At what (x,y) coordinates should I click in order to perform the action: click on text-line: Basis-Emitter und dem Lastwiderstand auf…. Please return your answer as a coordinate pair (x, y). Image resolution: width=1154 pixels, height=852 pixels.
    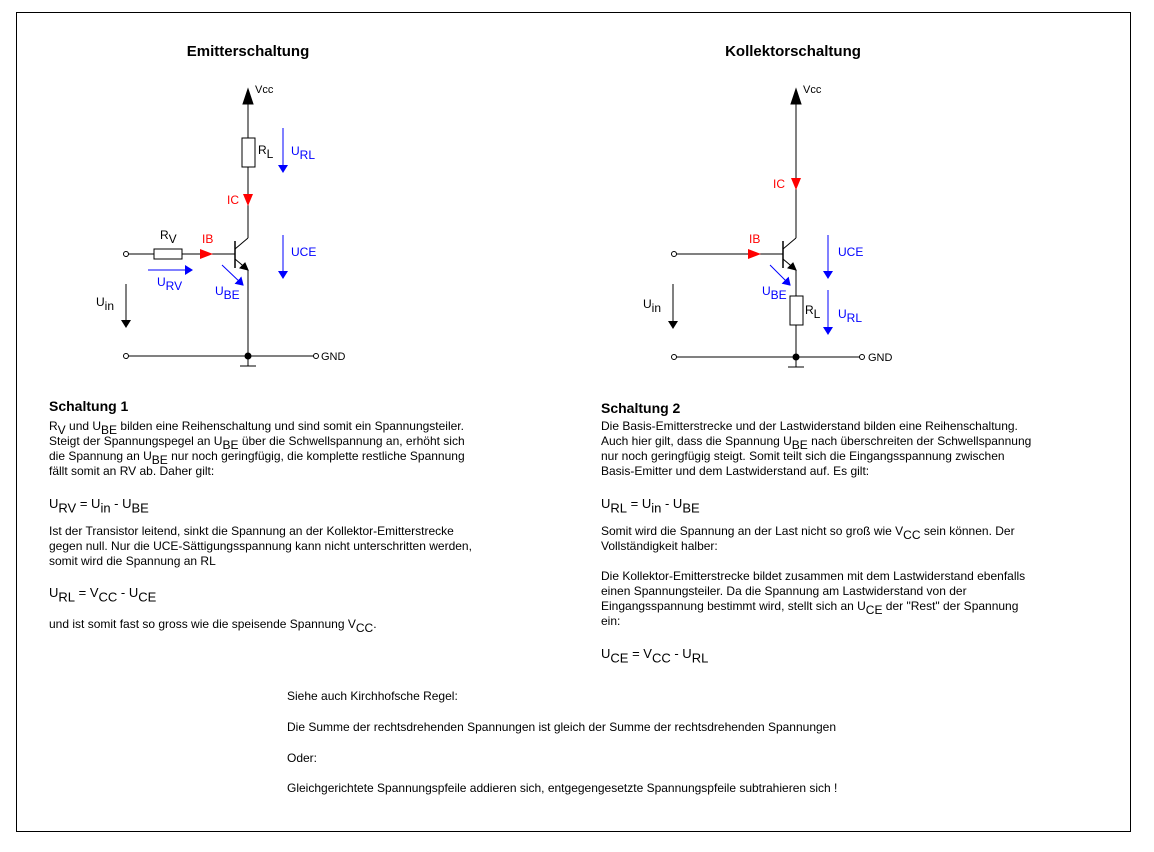
    Looking at the image, I should click on (735, 471).